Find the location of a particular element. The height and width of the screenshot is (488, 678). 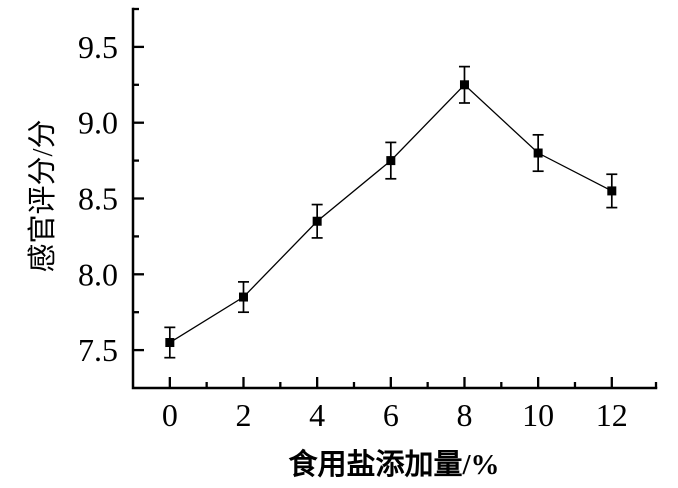

x-tick-label: 12 is located at coordinates (612, 415).